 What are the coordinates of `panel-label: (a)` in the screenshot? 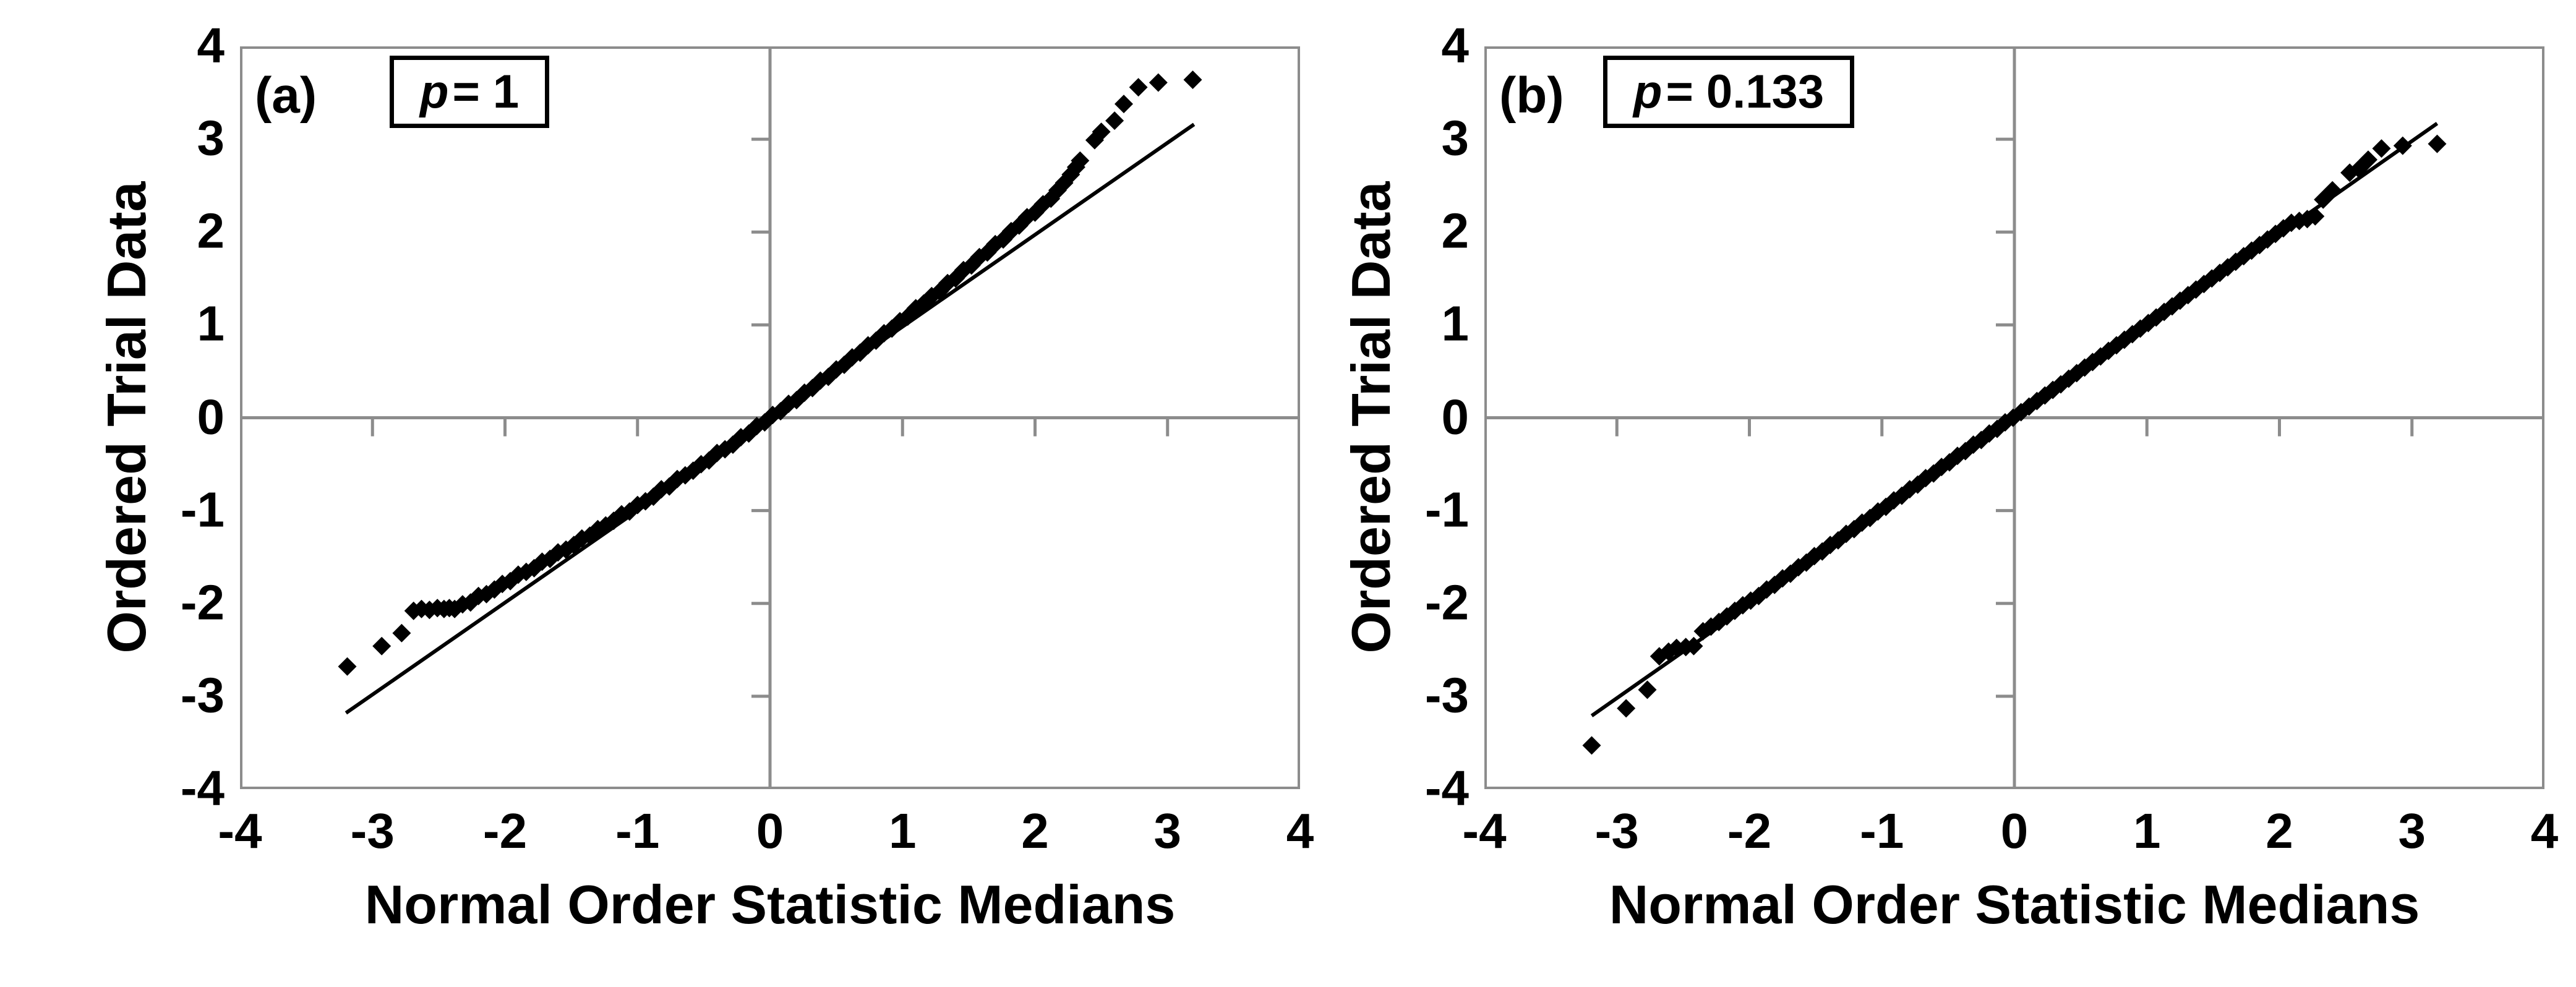 It's located at (286, 95).